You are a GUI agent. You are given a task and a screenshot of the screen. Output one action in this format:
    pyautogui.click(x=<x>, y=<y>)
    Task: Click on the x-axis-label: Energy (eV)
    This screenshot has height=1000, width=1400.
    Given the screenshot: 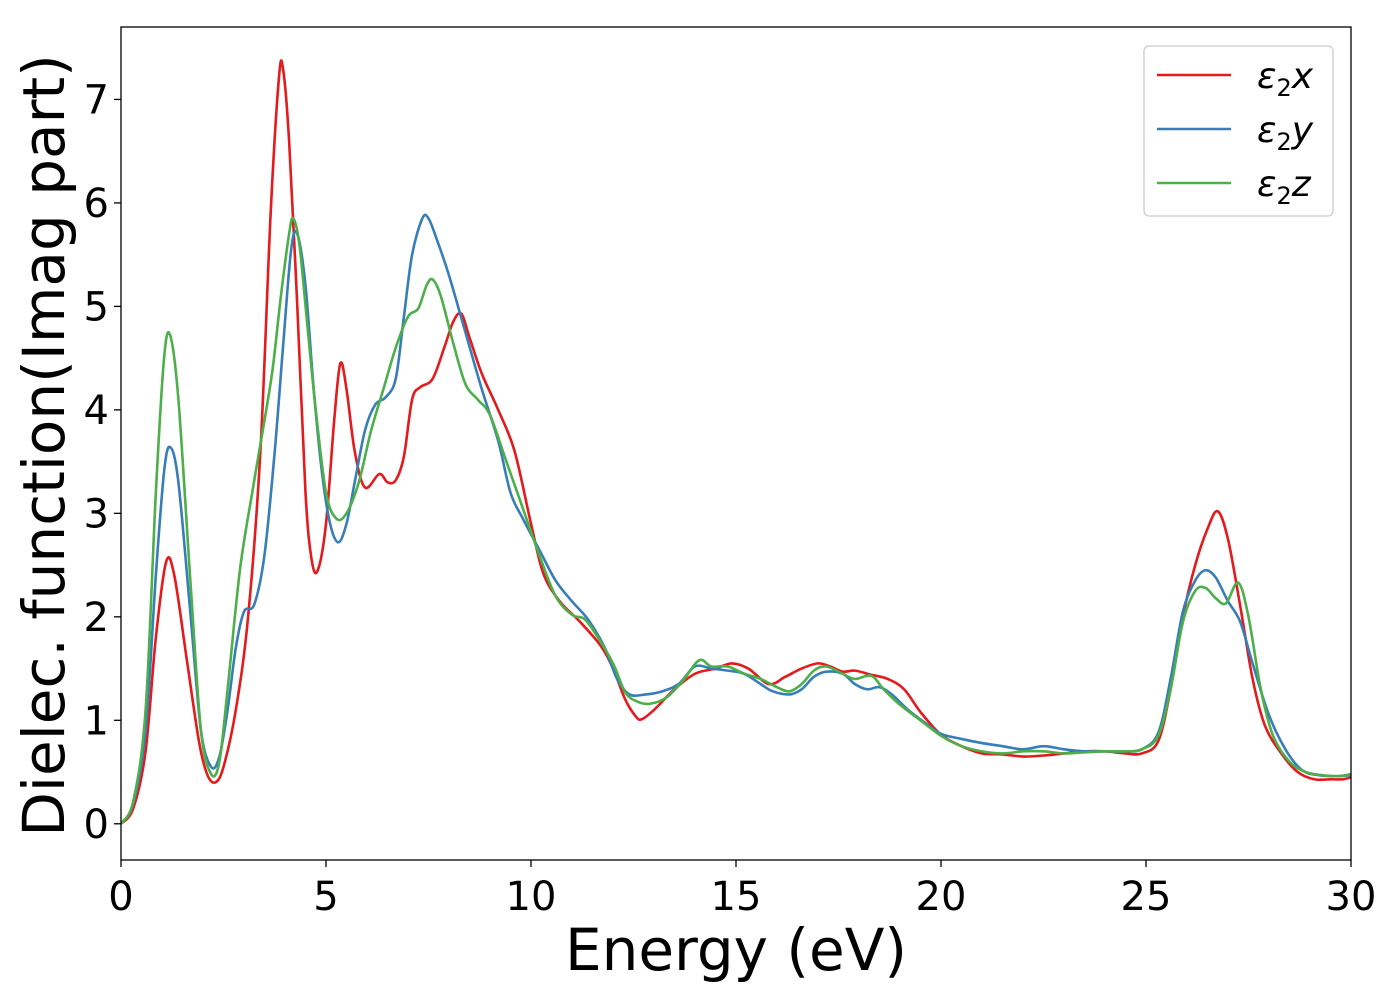 What is the action you would take?
    pyautogui.click(x=736, y=950)
    